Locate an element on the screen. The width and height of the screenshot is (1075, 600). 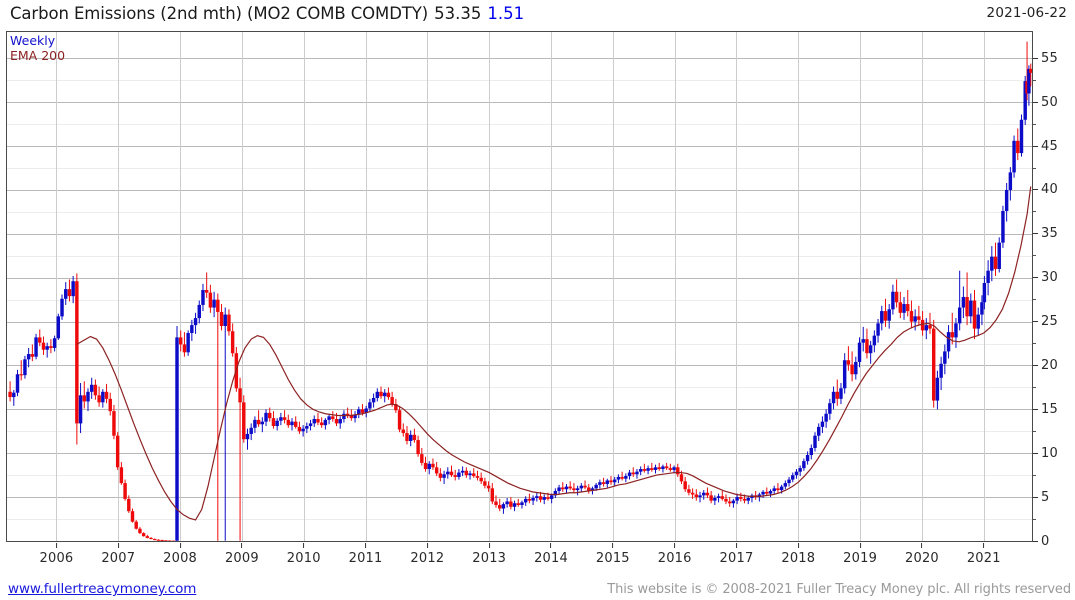
x-tick-label: 2021 is located at coordinates (983, 558).